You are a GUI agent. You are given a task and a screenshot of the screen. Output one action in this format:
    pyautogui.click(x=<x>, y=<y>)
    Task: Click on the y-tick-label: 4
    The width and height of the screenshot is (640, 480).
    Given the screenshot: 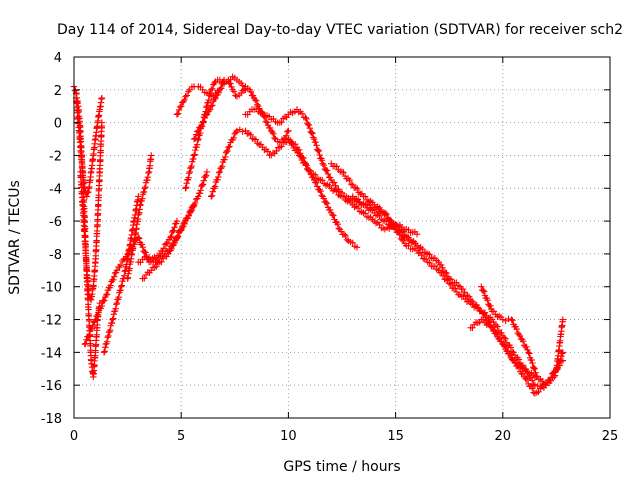 What is the action you would take?
    pyautogui.click(x=58, y=58)
    